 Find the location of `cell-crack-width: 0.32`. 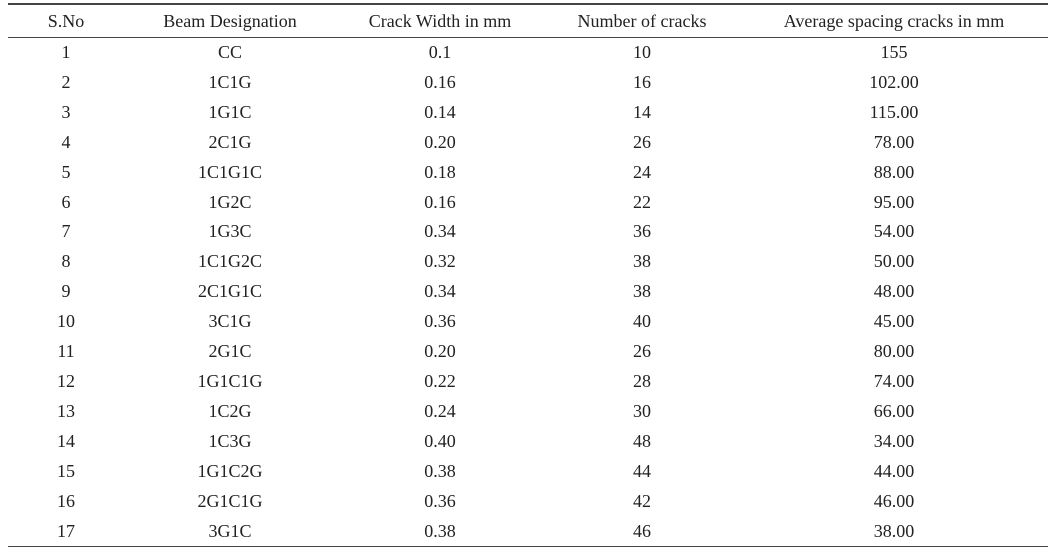

cell-crack-width: 0.32 is located at coordinates (440, 261).